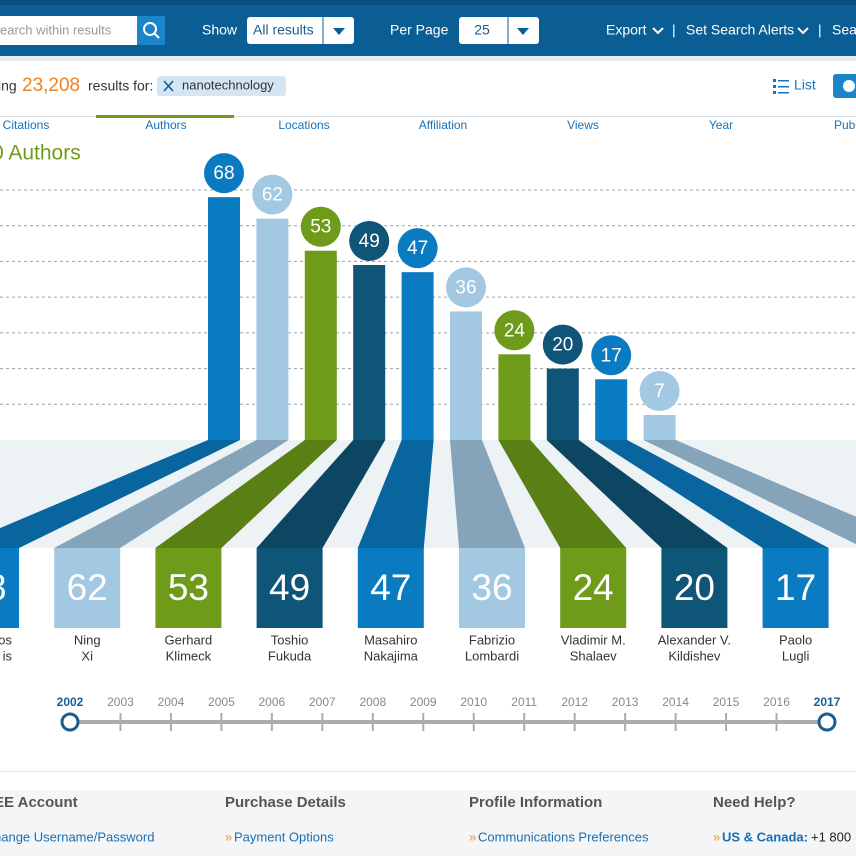 The image size is (856, 856). What do you see at coordinates (68, 30) in the screenshot?
I see `search-box` at bounding box center [68, 30].